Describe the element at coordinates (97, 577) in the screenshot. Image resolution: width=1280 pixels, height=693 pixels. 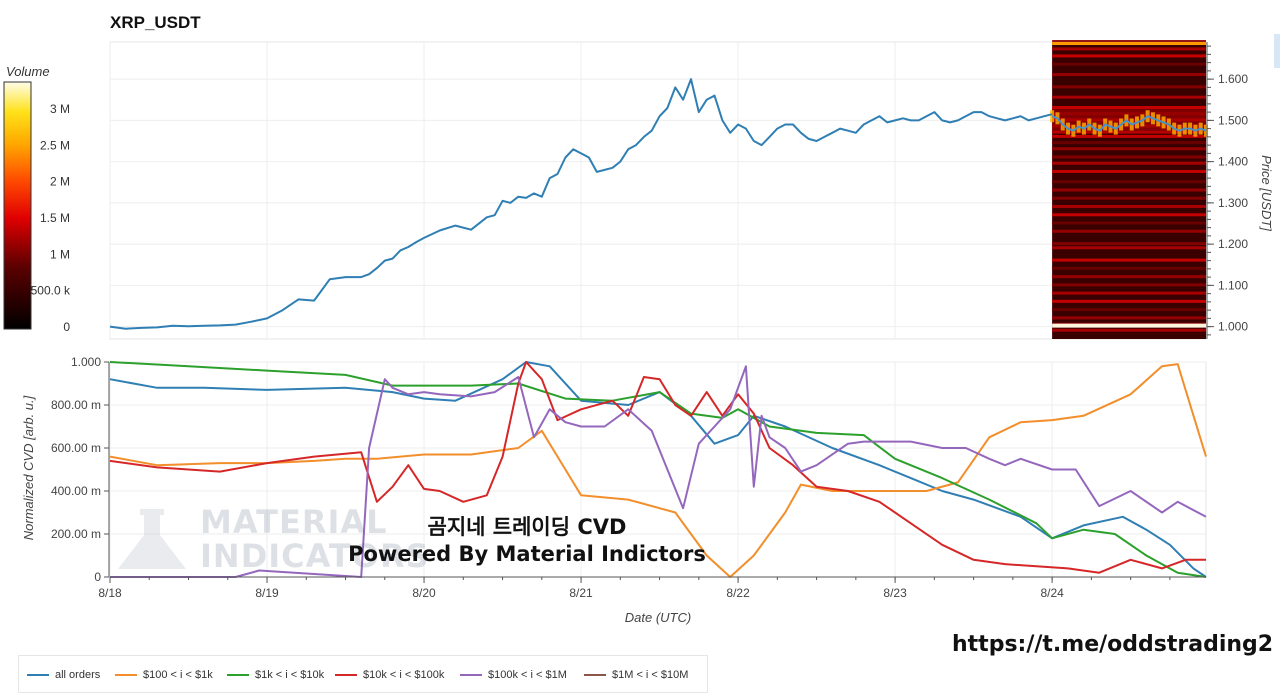
I see `cvd-y-tick-label: 0` at that location.